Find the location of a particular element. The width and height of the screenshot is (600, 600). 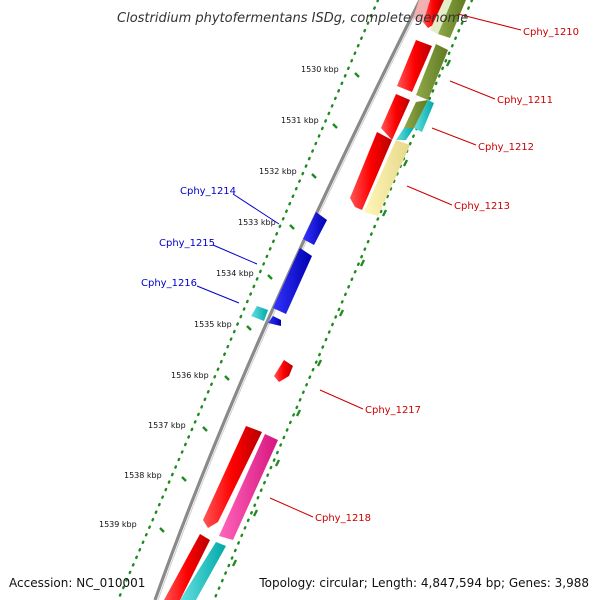

label-cphy-1214: Cphy_1214 is located at coordinates (208, 191).